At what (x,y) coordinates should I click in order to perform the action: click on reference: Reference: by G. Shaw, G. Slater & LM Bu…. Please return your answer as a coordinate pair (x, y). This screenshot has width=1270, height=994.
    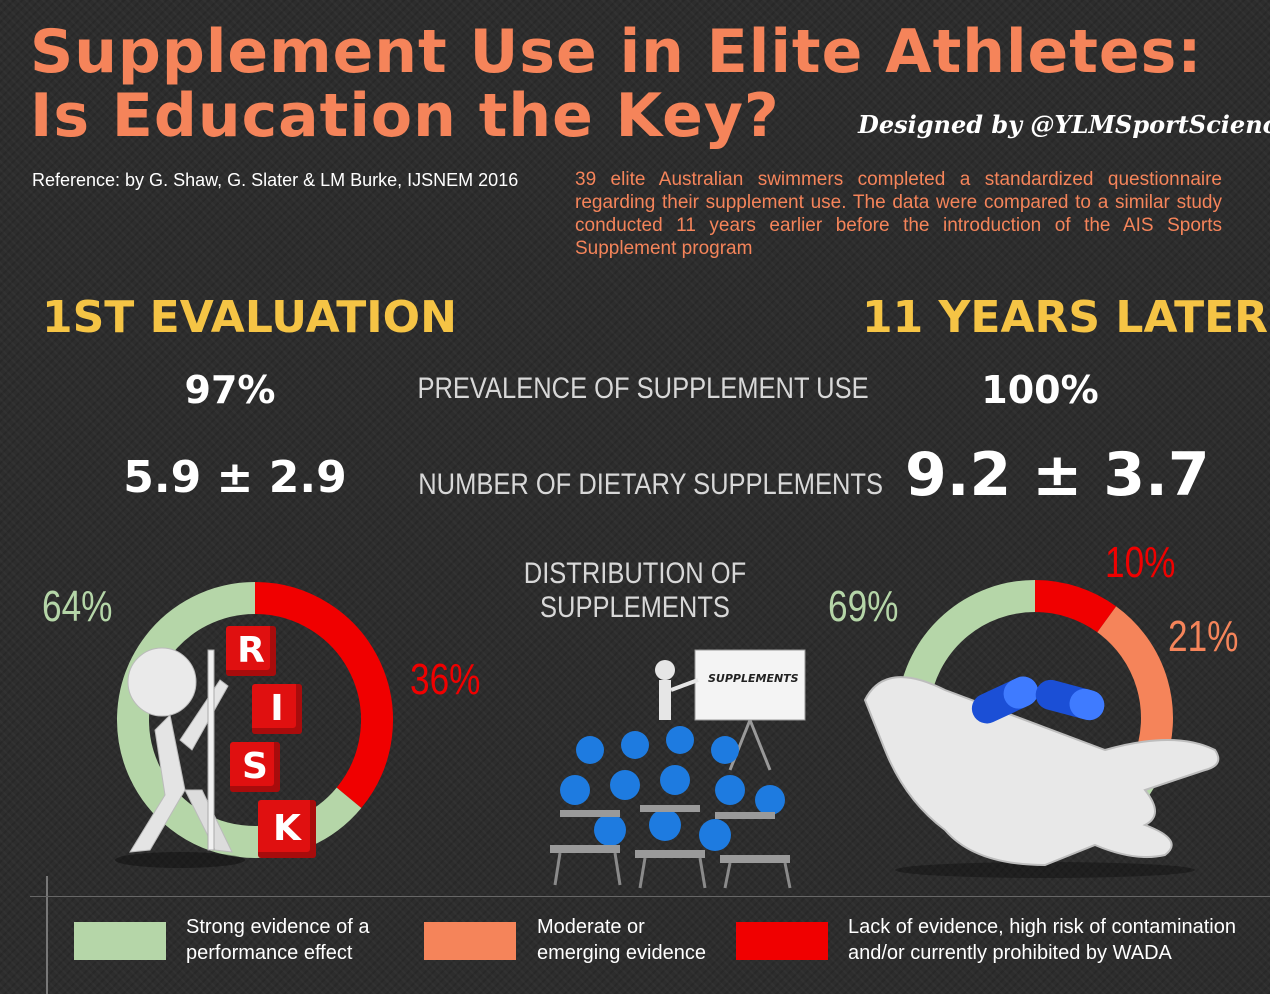
    Looking at the image, I should click on (275, 180).